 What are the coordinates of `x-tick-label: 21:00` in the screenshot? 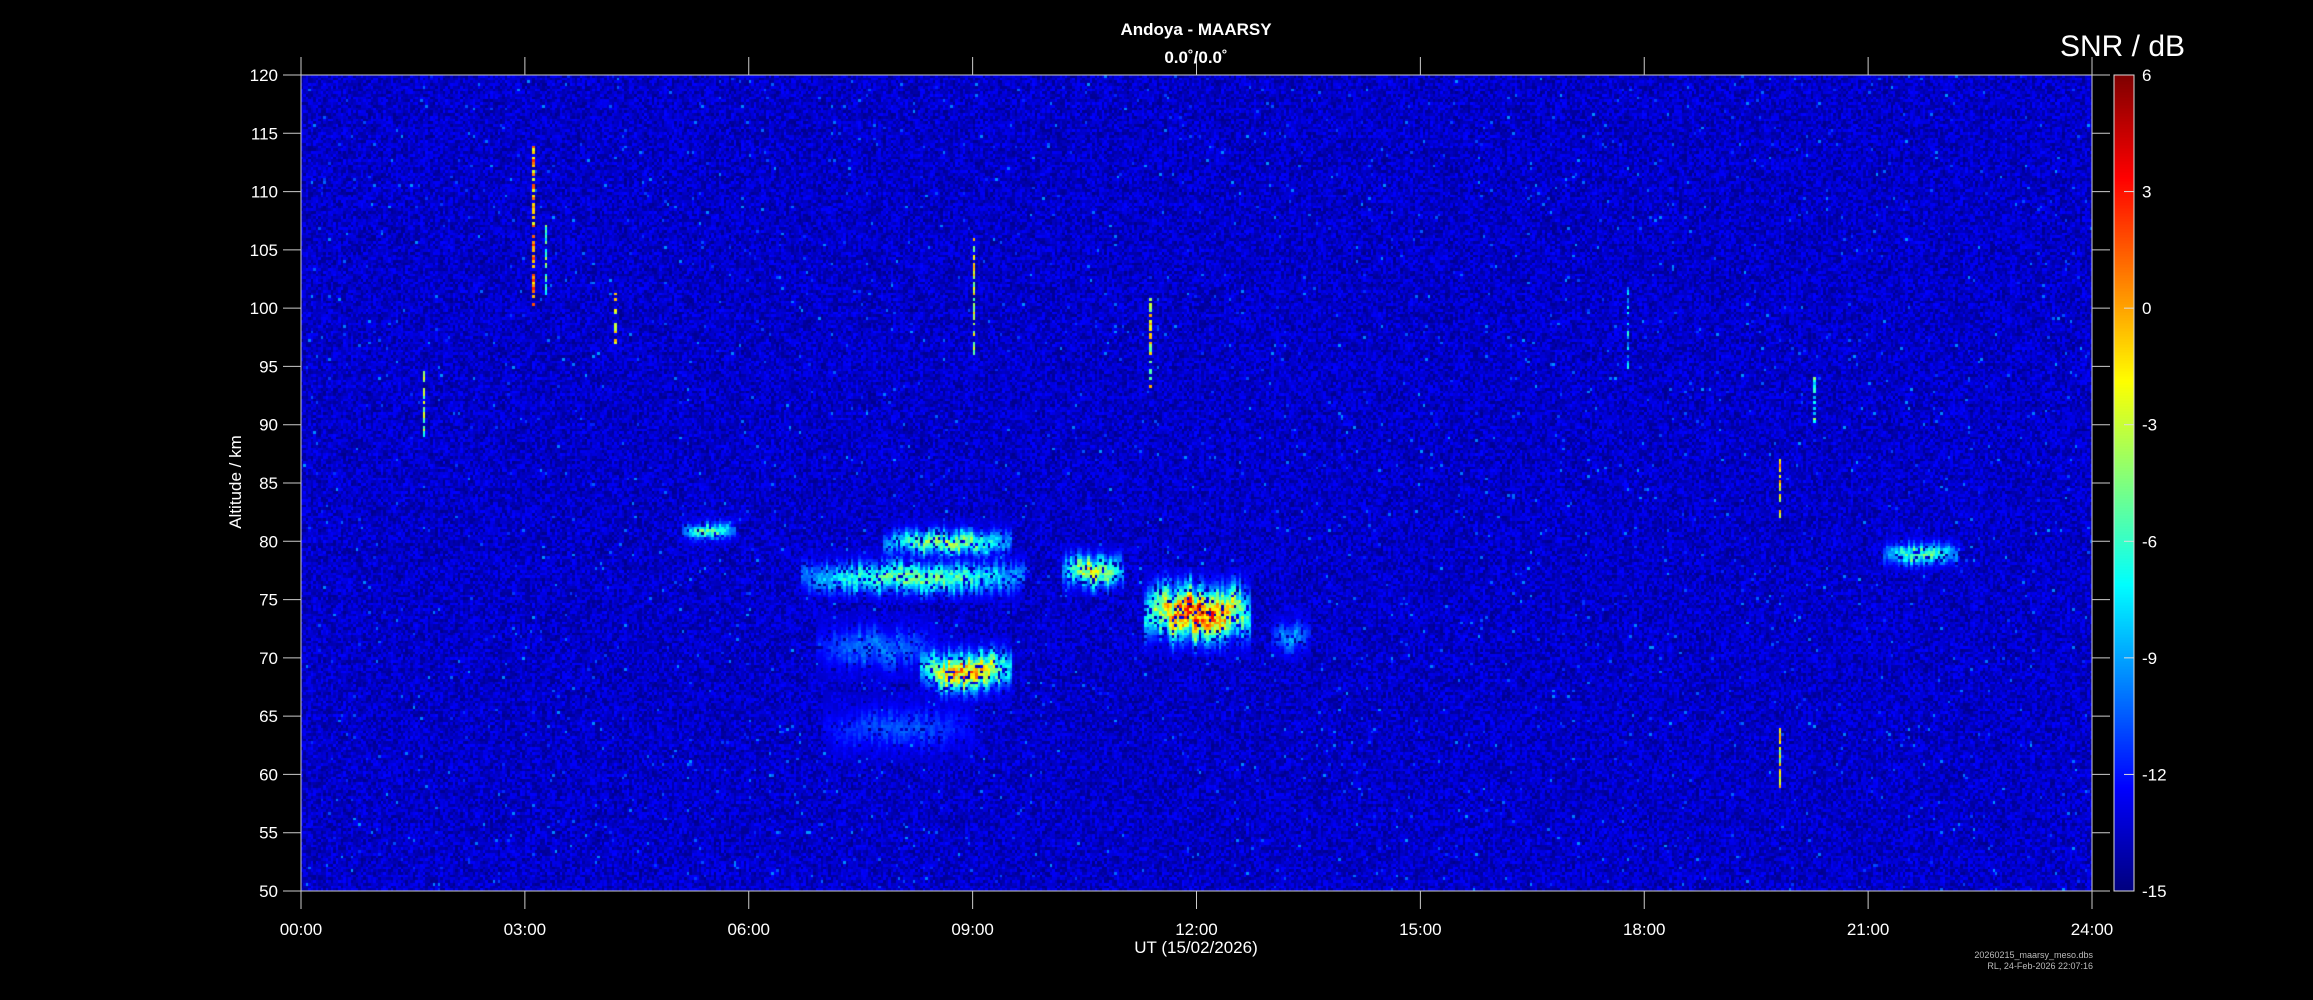 It's located at (1868, 929).